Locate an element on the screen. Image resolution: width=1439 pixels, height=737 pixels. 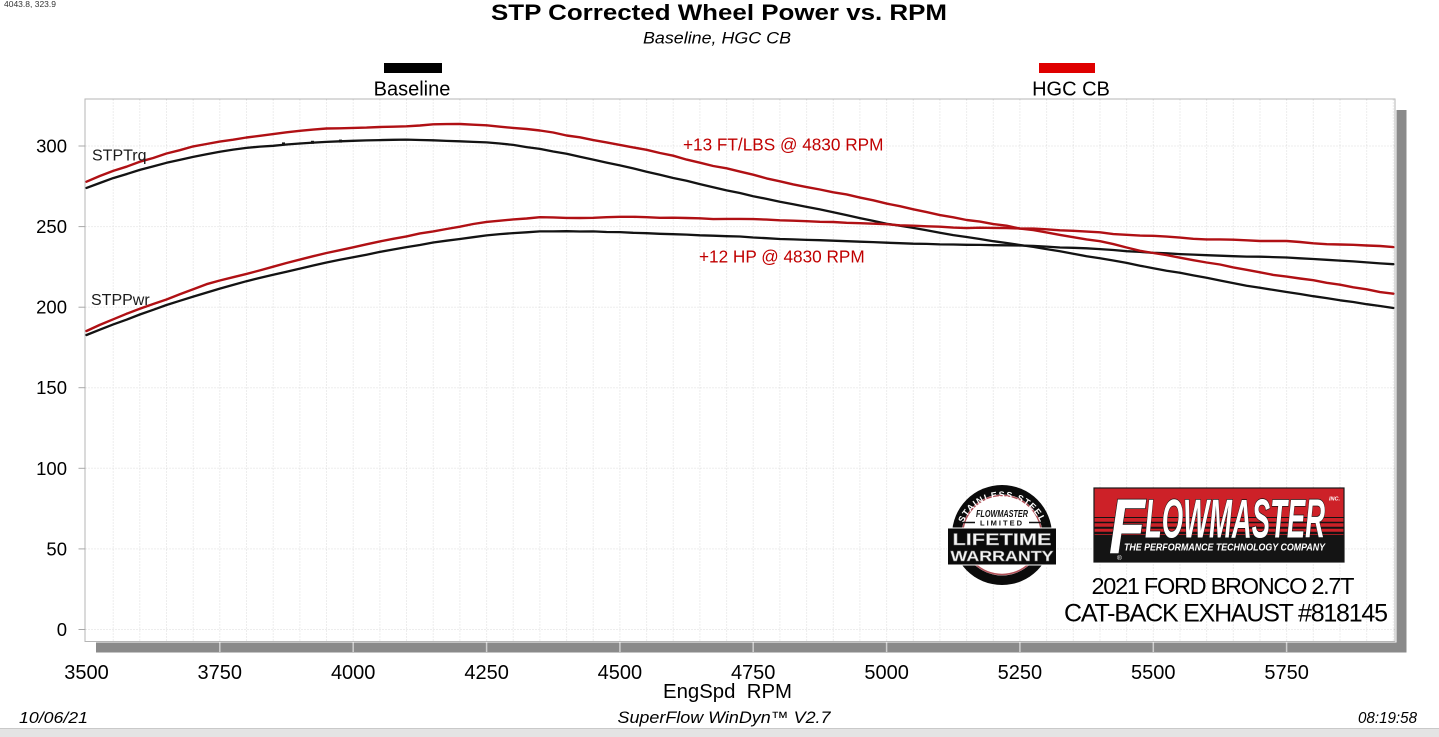
svg-text: 5500 is located at coordinates (1153, 673).